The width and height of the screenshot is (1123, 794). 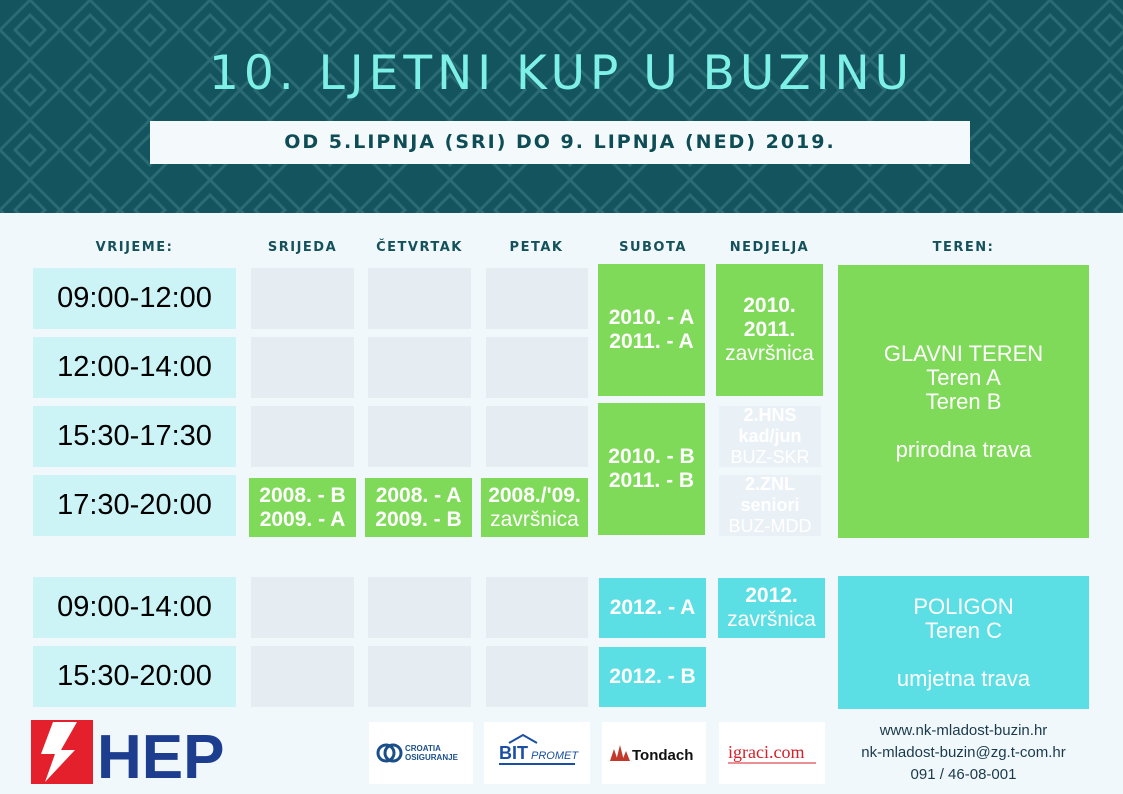 What do you see at coordinates (963, 678) in the screenshot?
I see `venue-surface: umjetna trava` at bounding box center [963, 678].